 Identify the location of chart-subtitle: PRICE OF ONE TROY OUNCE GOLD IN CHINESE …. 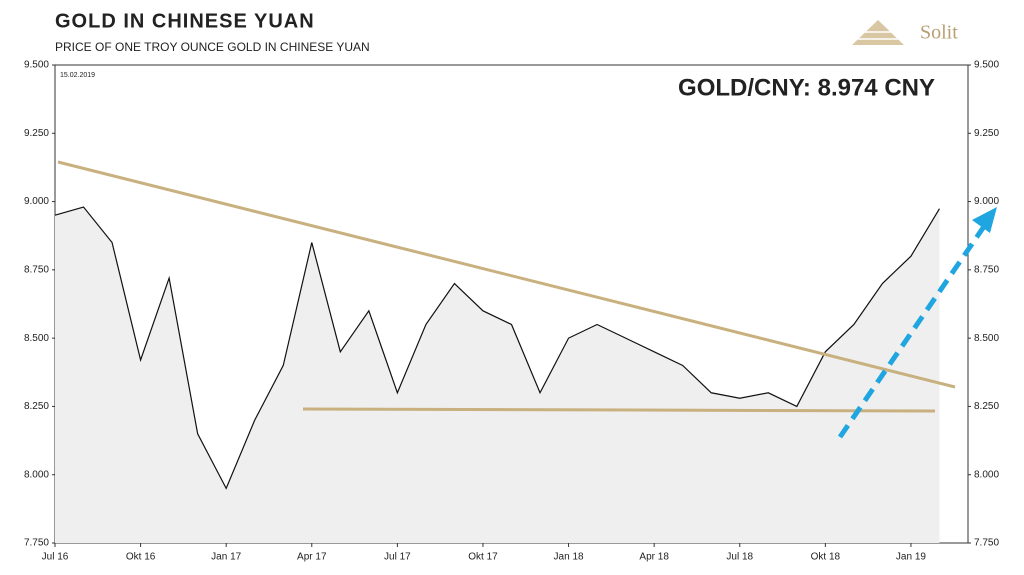
(212, 47).